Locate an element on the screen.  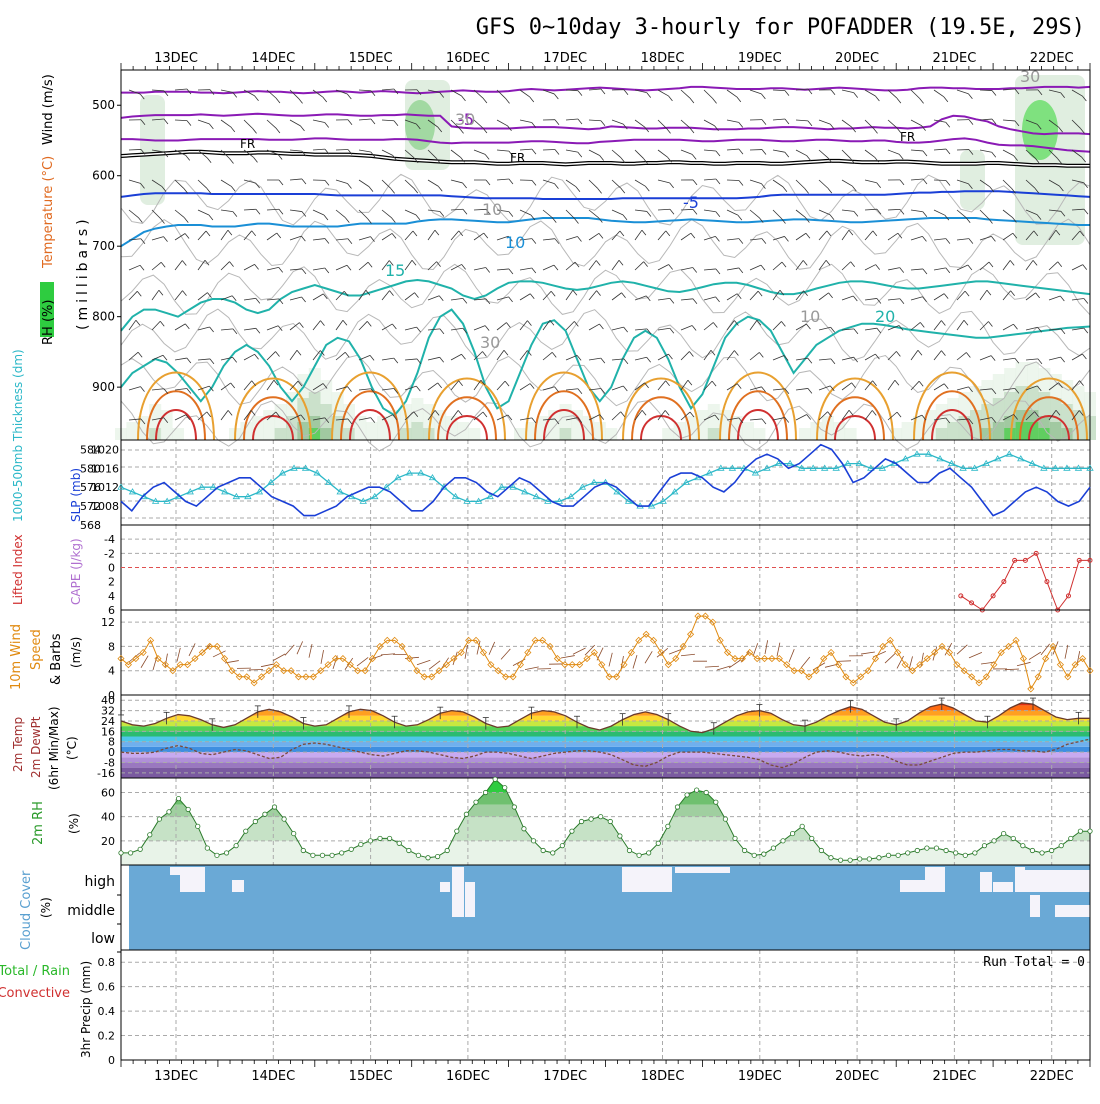
contour-label: -5 is located at coordinates (691, 202).